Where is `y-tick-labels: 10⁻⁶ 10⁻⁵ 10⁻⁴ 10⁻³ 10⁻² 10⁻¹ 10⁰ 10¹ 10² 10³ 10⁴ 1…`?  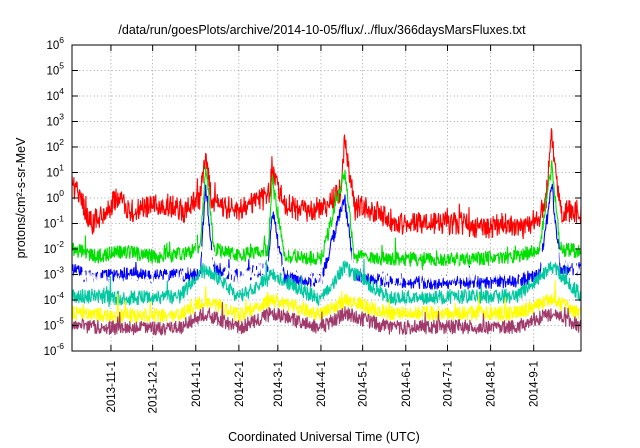 y-tick-labels: 10⁻⁶ 10⁻⁵ 10⁻⁴ 10⁻³ 10⁻² 10⁻¹ 10⁰ 10¹ 10² 10³ 10⁴ 1… is located at coordinates (54, 196).